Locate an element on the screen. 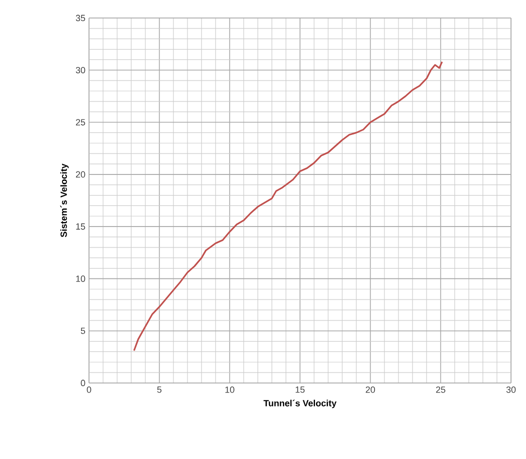  y-tick-label: 5 is located at coordinates (83, 331).